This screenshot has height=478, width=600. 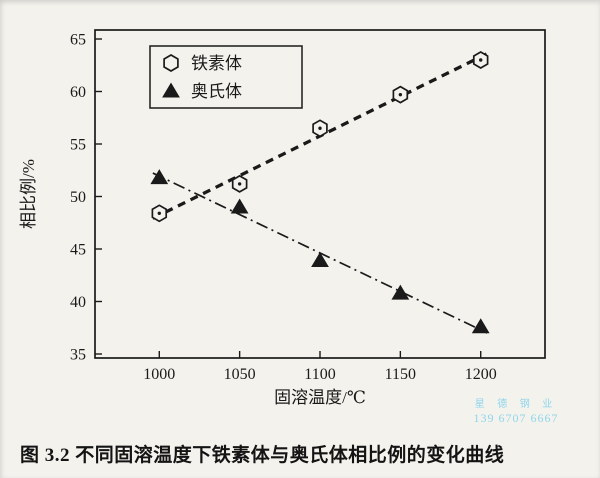 What do you see at coordinates (78, 302) in the screenshot?
I see `y-tick-label: 40` at bounding box center [78, 302].